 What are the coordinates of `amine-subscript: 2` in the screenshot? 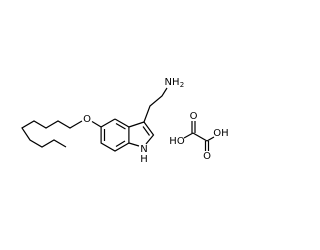 It's located at (182, 85).